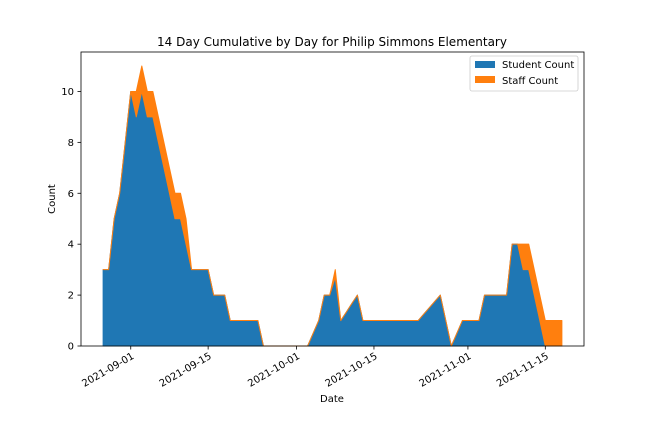 The height and width of the screenshot is (432, 648). What do you see at coordinates (538, 65) in the screenshot?
I see `legend-label-student: Student Count` at bounding box center [538, 65].